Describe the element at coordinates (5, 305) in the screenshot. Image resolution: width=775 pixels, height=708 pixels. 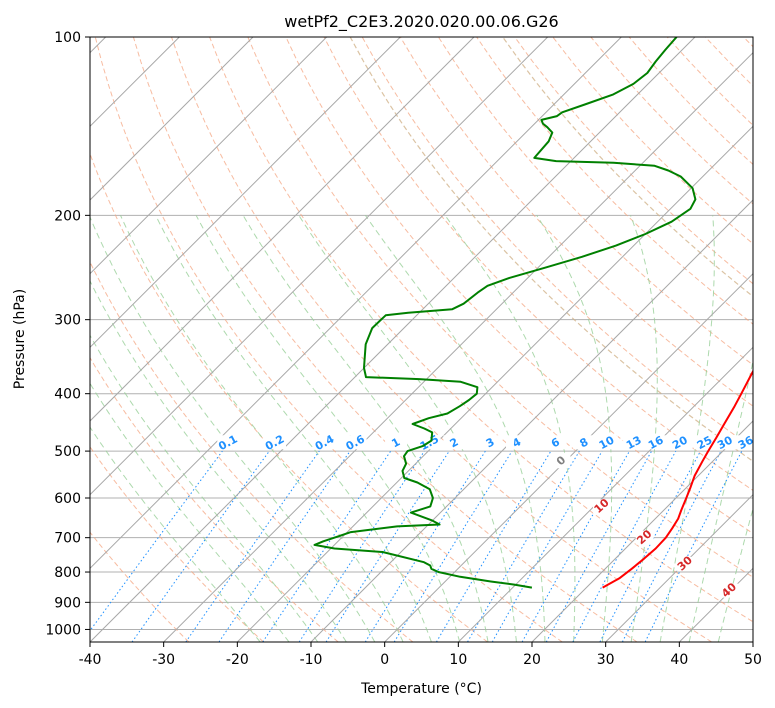
I see `dry-adiabat-label: -40` at that location.